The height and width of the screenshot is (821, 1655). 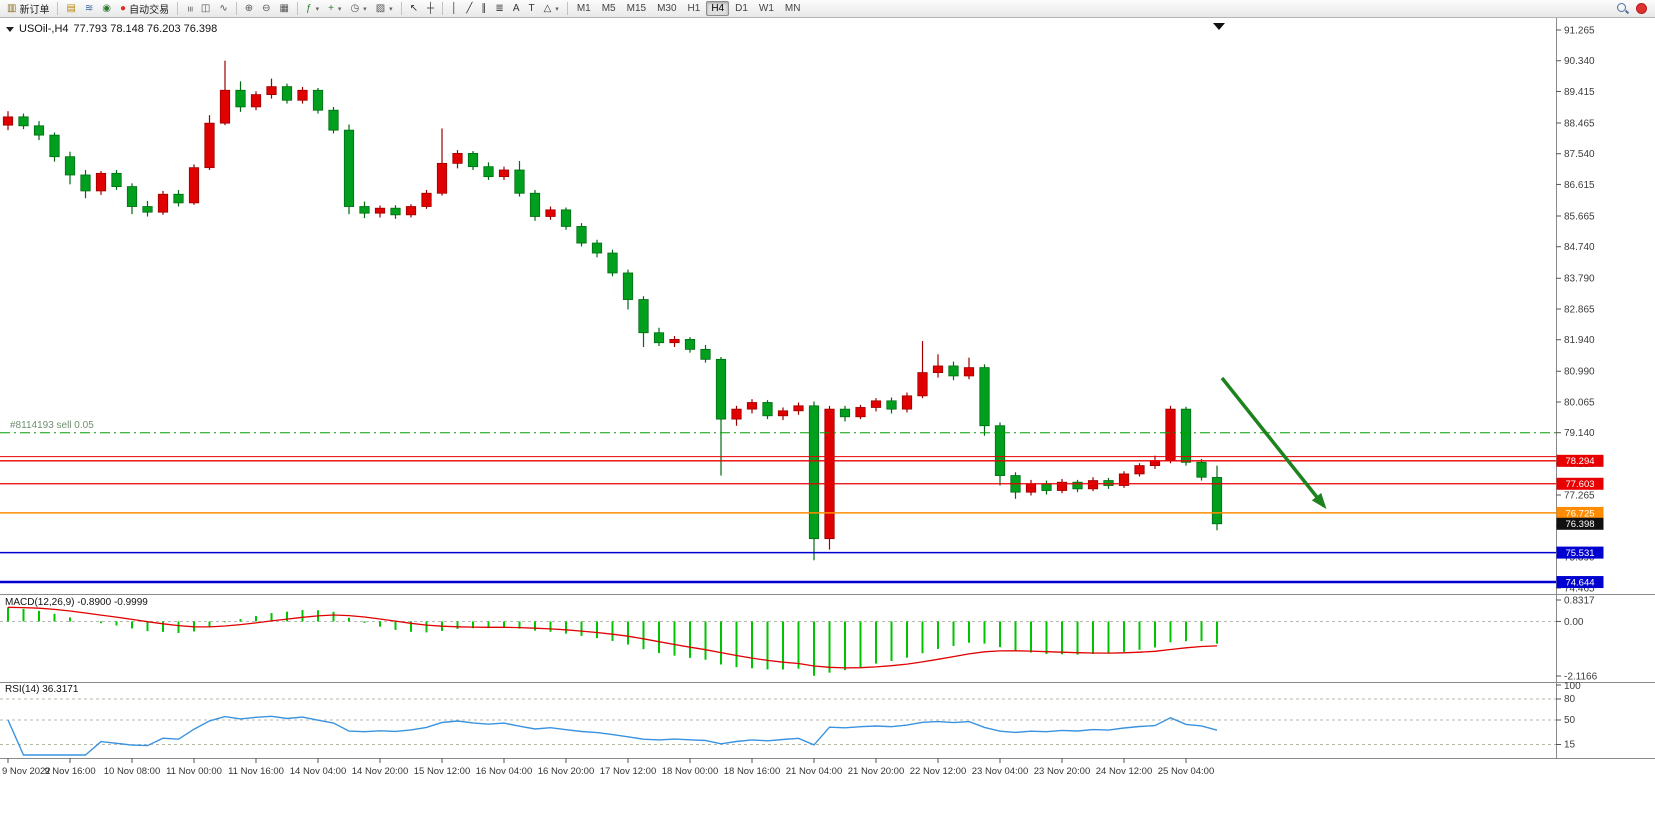 What do you see at coordinates (70, 8) in the screenshot?
I see `charts-window-icon: ▤` at bounding box center [70, 8].